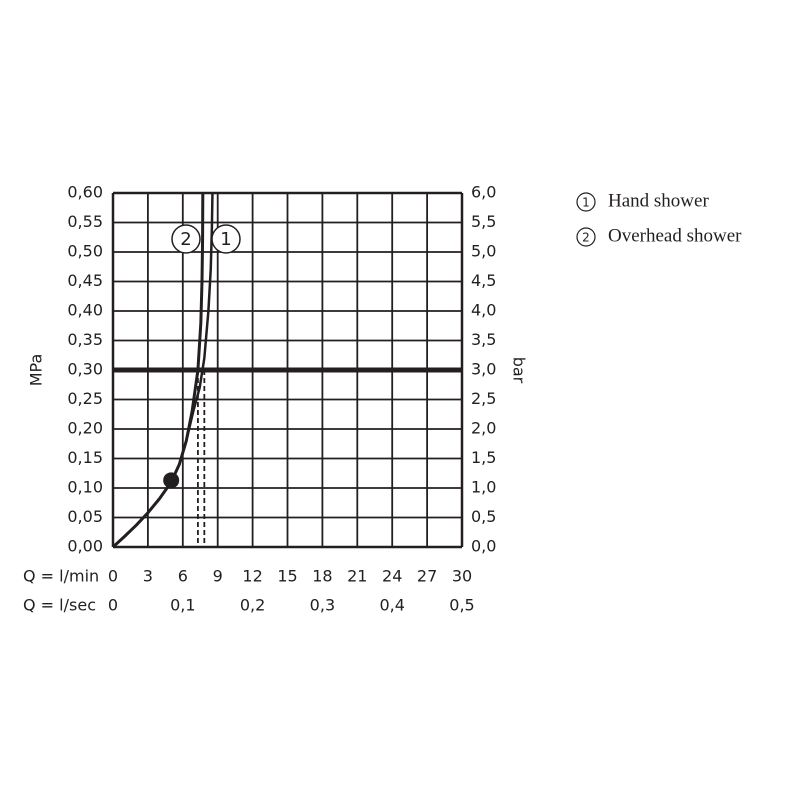 Image resolution: width=800 pixels, height=800 pixels. Describe the element at coordinates (36, 370) in the screenshot. I see `y-axis-title: MPa` at that location.